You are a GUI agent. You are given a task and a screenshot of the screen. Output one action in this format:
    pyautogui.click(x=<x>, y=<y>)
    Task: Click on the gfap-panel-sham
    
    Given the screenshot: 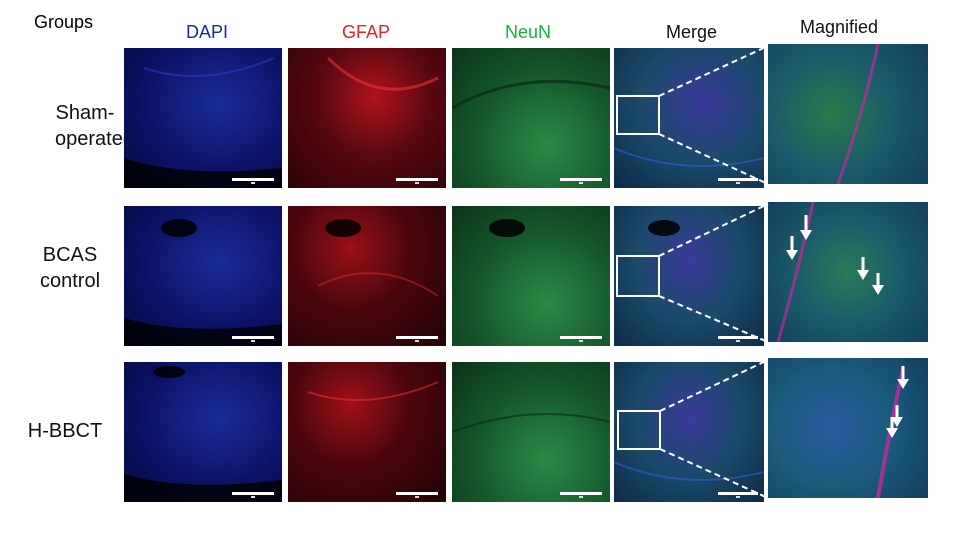 What is the action you would take?
    pyautogui.click(x=367, y=118)
    